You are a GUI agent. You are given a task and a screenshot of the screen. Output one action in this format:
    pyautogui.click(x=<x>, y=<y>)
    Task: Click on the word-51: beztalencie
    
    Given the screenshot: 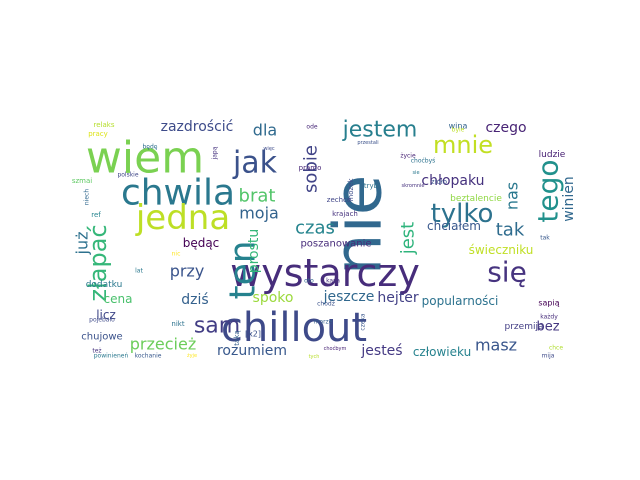 What is the action you would take?
    pyautogui.click(x=476, y=199)
    